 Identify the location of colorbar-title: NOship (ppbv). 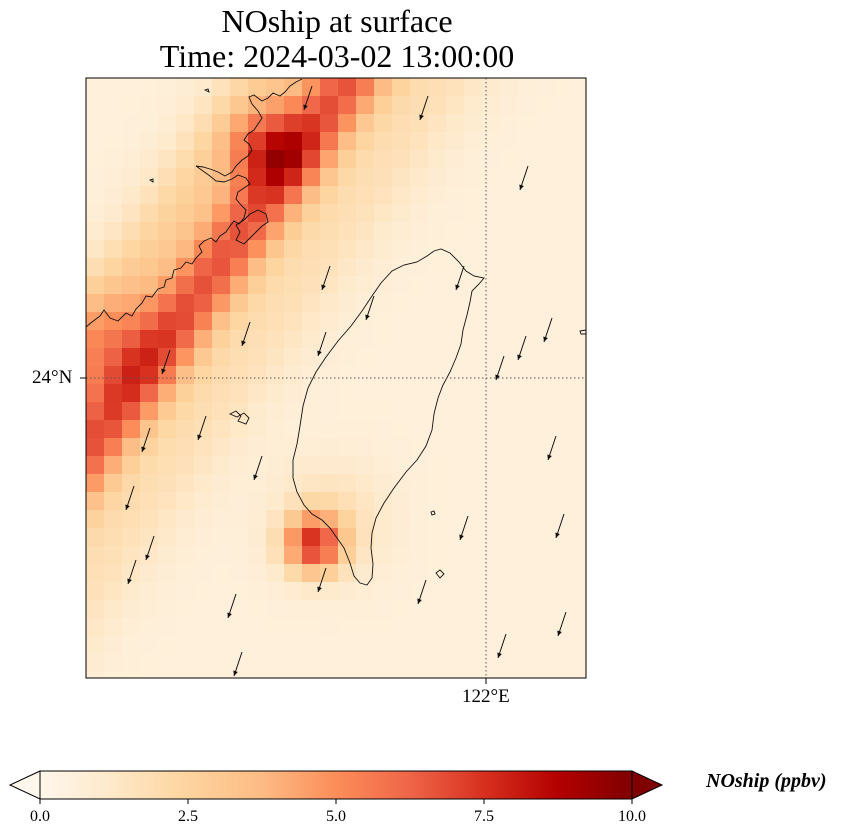
(766, 781).